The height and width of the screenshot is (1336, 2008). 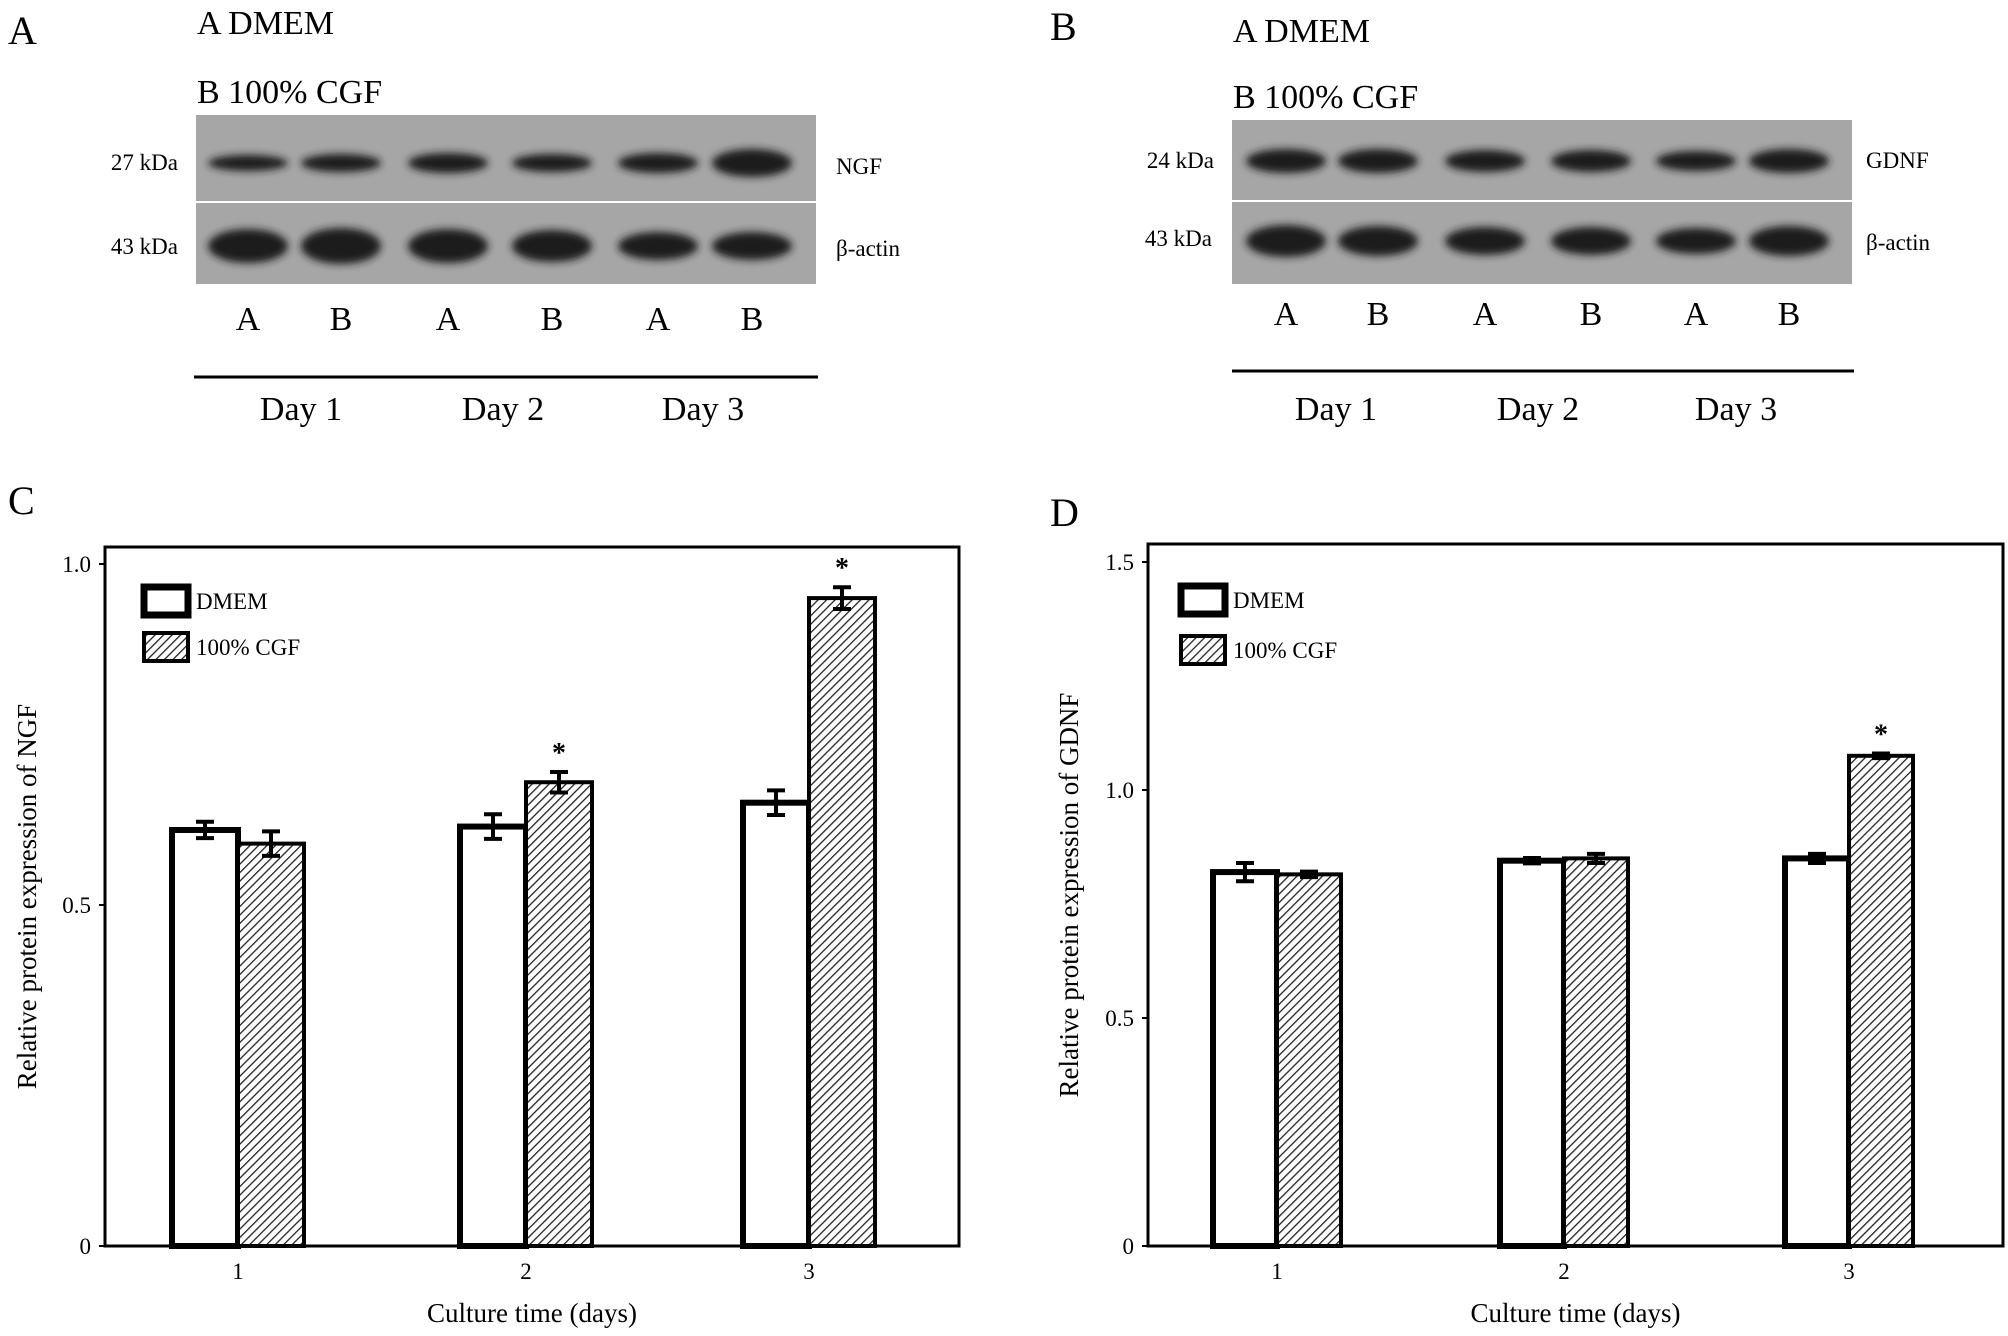 I want to click on kda-label: 24 kDa, so click(x=1180, y=160).